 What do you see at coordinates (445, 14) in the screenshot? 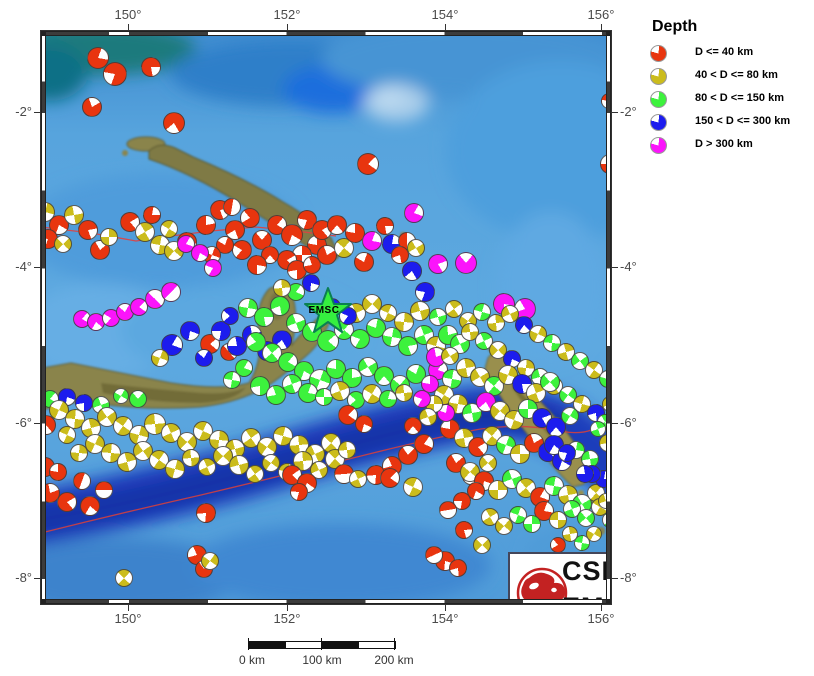
I see `axis-label-top: 154°` at bounding box center [445, 14].